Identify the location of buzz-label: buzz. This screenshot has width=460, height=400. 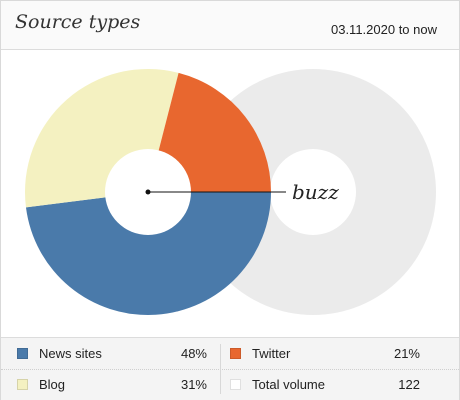
(315, 192).